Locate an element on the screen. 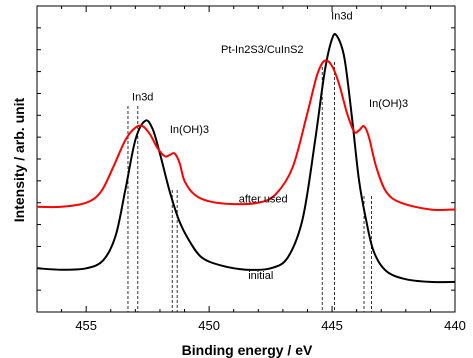  x-axis-label: Binding energy / eV is located at coordinates (247, 350).